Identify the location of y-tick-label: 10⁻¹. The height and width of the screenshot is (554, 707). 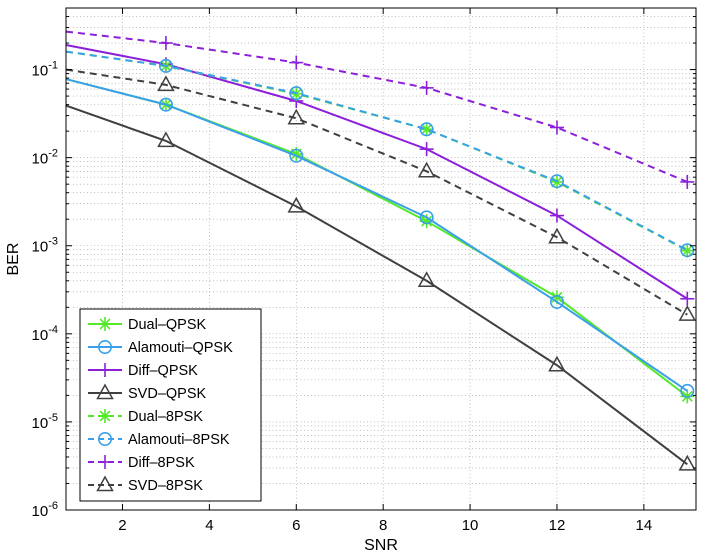
(45, 70).